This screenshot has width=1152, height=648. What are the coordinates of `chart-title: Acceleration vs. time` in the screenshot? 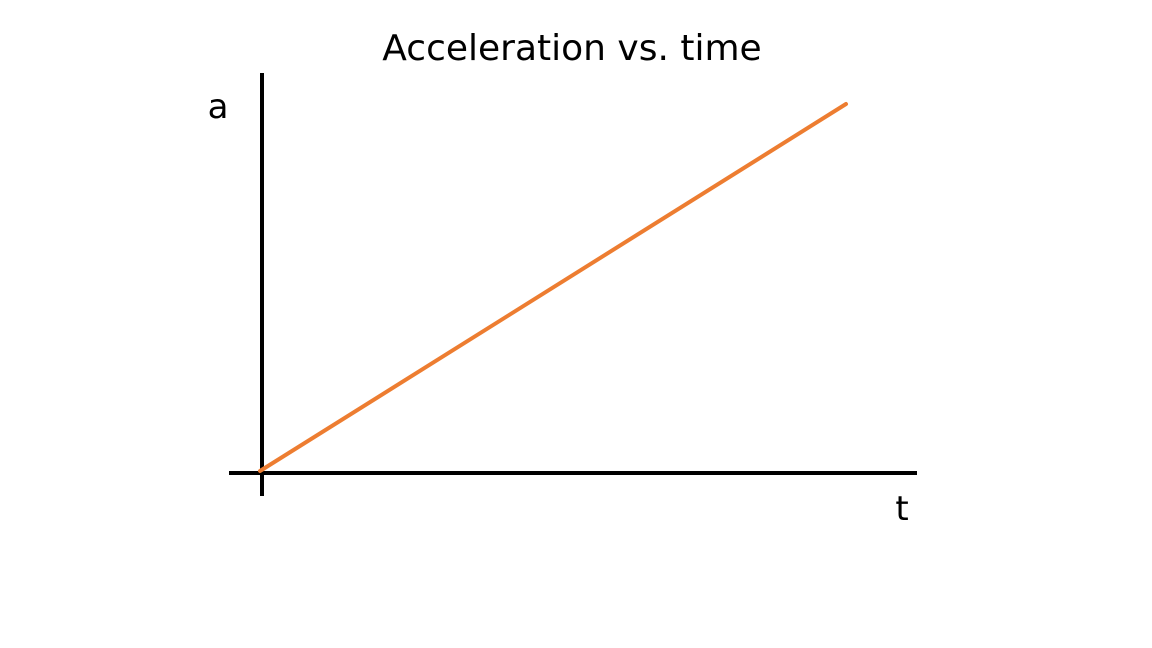 It's located at (571, 48).